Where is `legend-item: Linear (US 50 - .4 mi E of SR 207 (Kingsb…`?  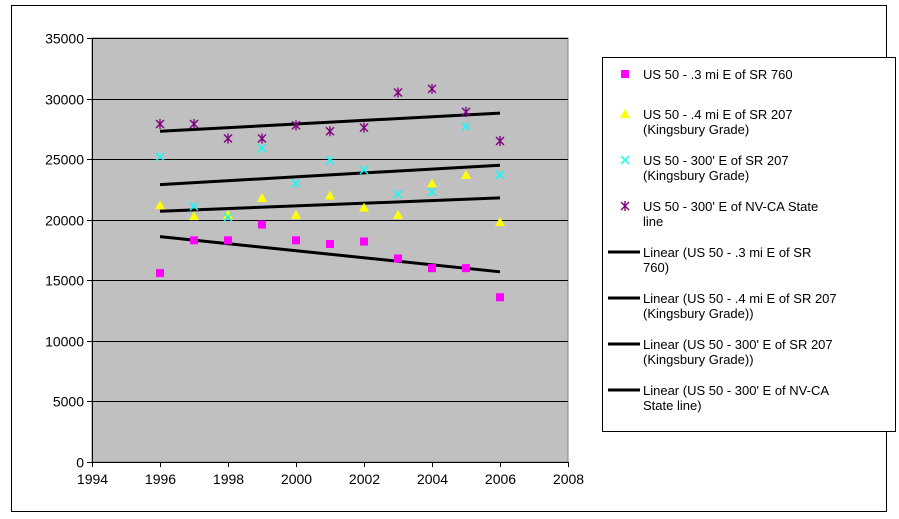 legend-item: Linear (US 50 - .4 mi E of SR 207 (Kingsb… is located at coordinates (722, 306).